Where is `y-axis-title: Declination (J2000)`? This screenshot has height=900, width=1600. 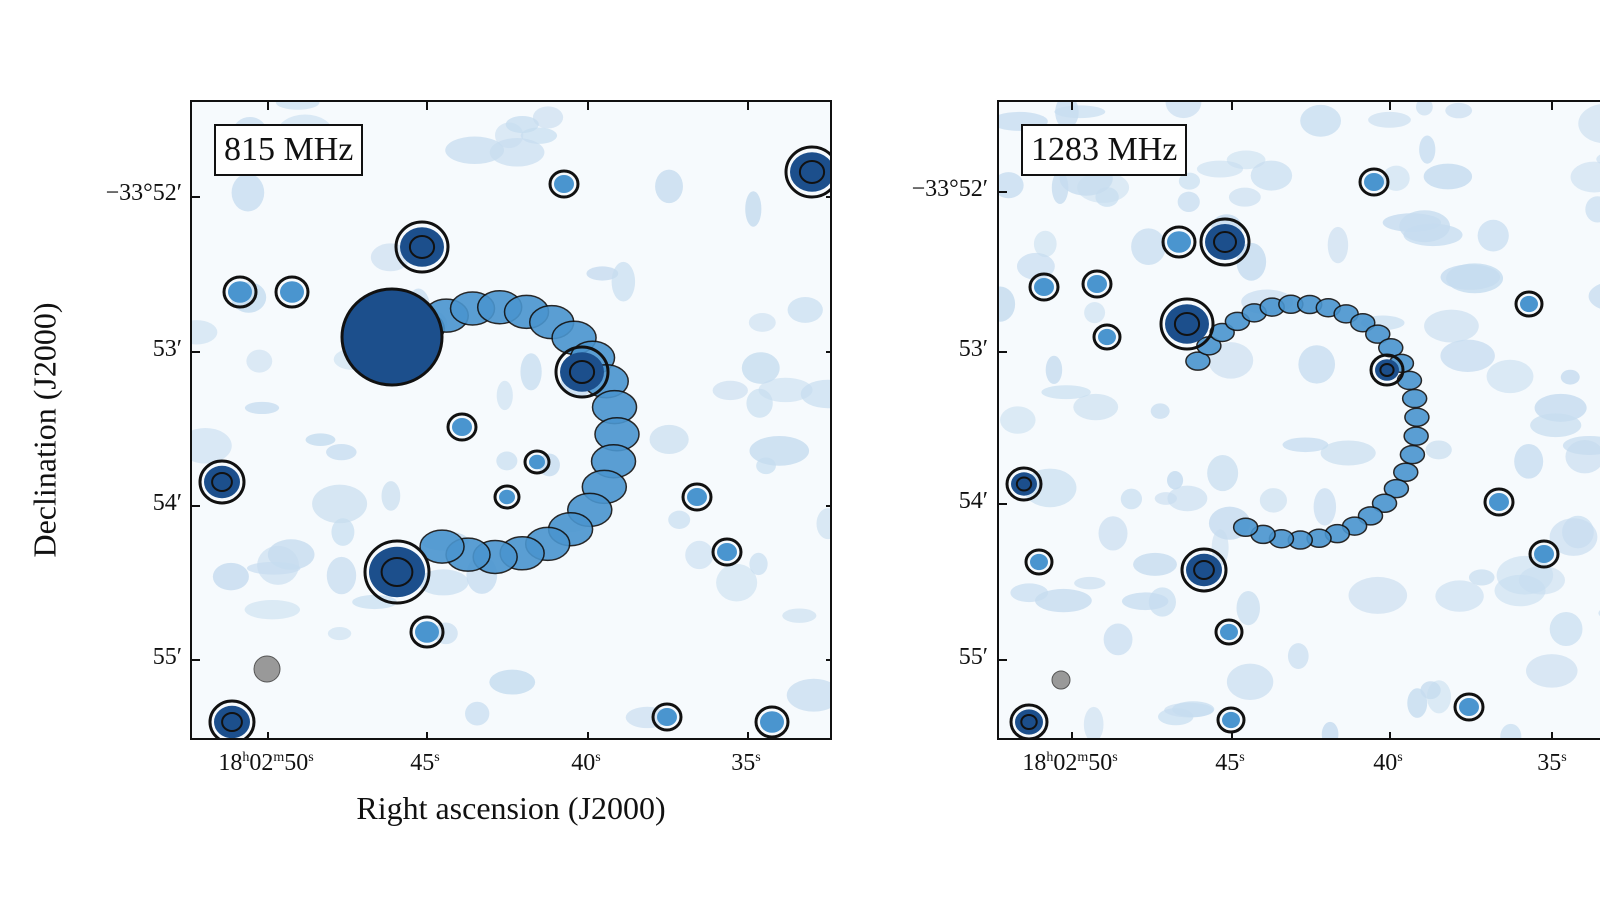
y-axis-title: Declination (J2000) is located at coordinates (44, 430).